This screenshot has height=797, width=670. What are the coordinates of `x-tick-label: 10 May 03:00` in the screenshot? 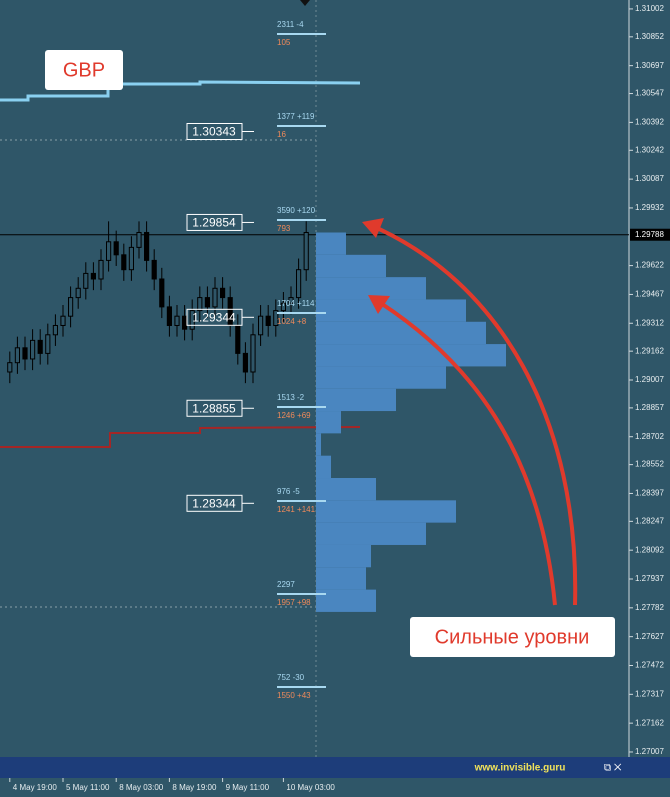 It's located at (310, 787).